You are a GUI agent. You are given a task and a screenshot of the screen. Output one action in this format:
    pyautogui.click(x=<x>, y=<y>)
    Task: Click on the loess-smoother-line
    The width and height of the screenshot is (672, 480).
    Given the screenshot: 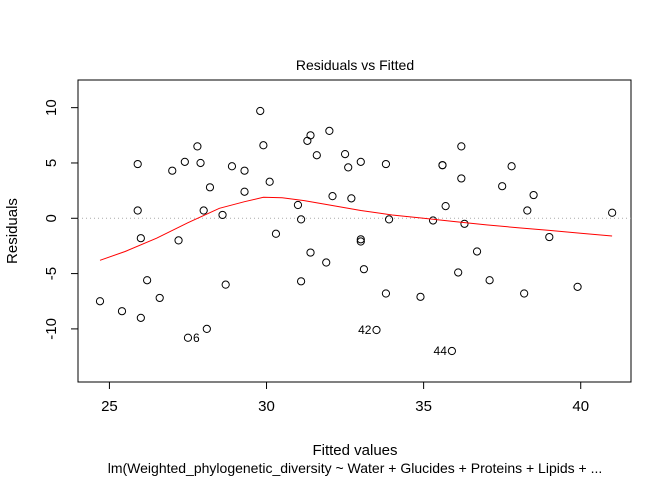 What is the action you would take?
    pyautogui.click(x=356, y=228)
    